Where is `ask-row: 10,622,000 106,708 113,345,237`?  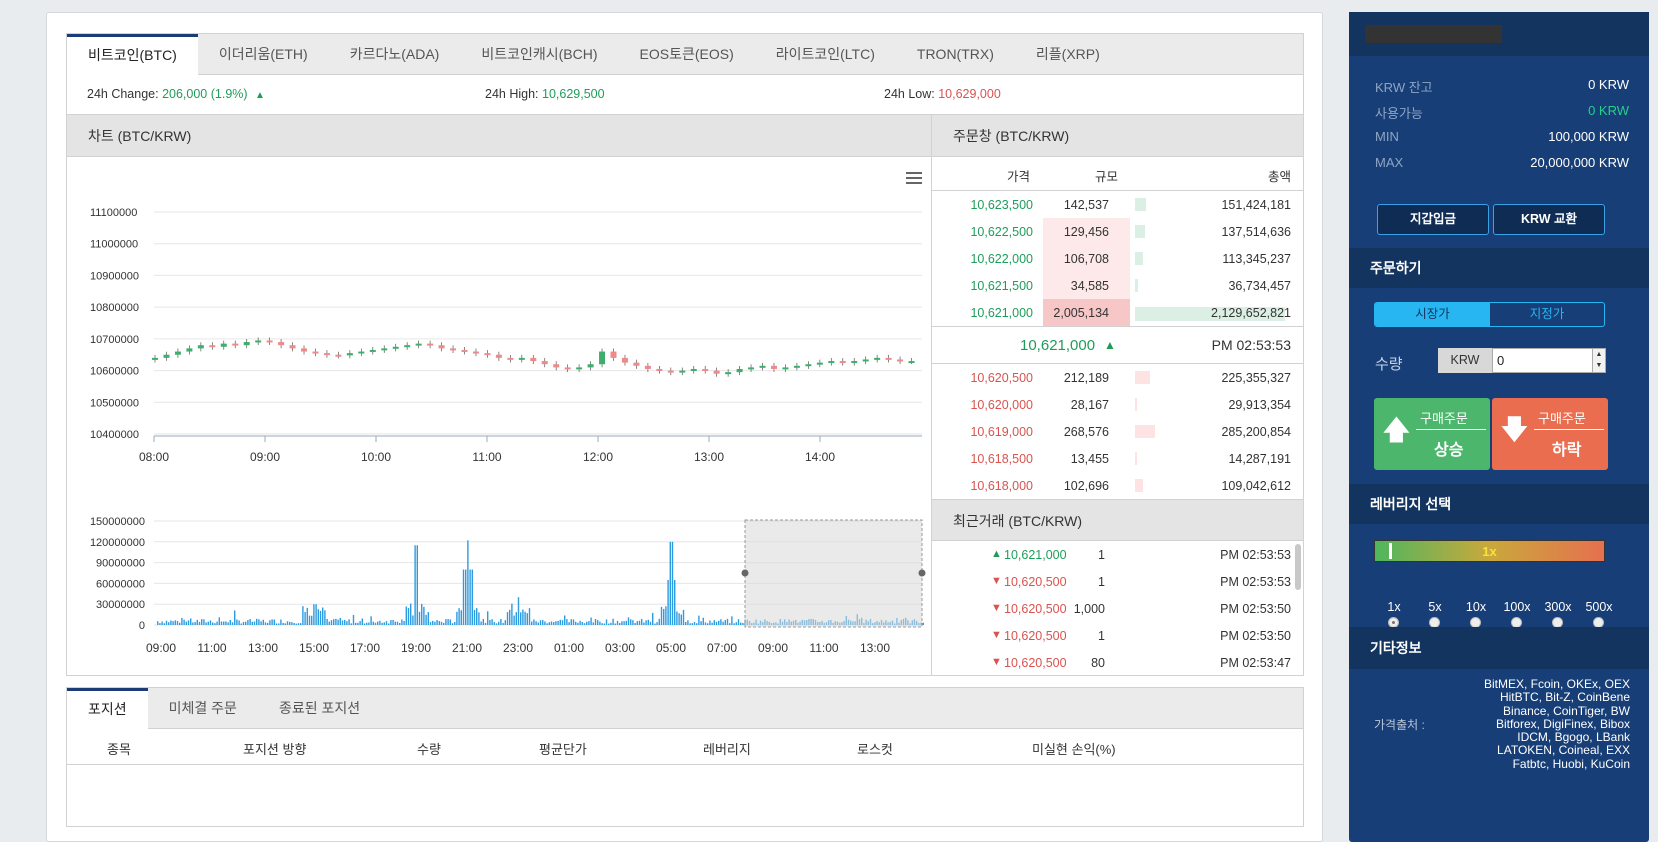
ask-row: 10,622,000 106,708 113,345,237 is located at coordinates (1117, 258).